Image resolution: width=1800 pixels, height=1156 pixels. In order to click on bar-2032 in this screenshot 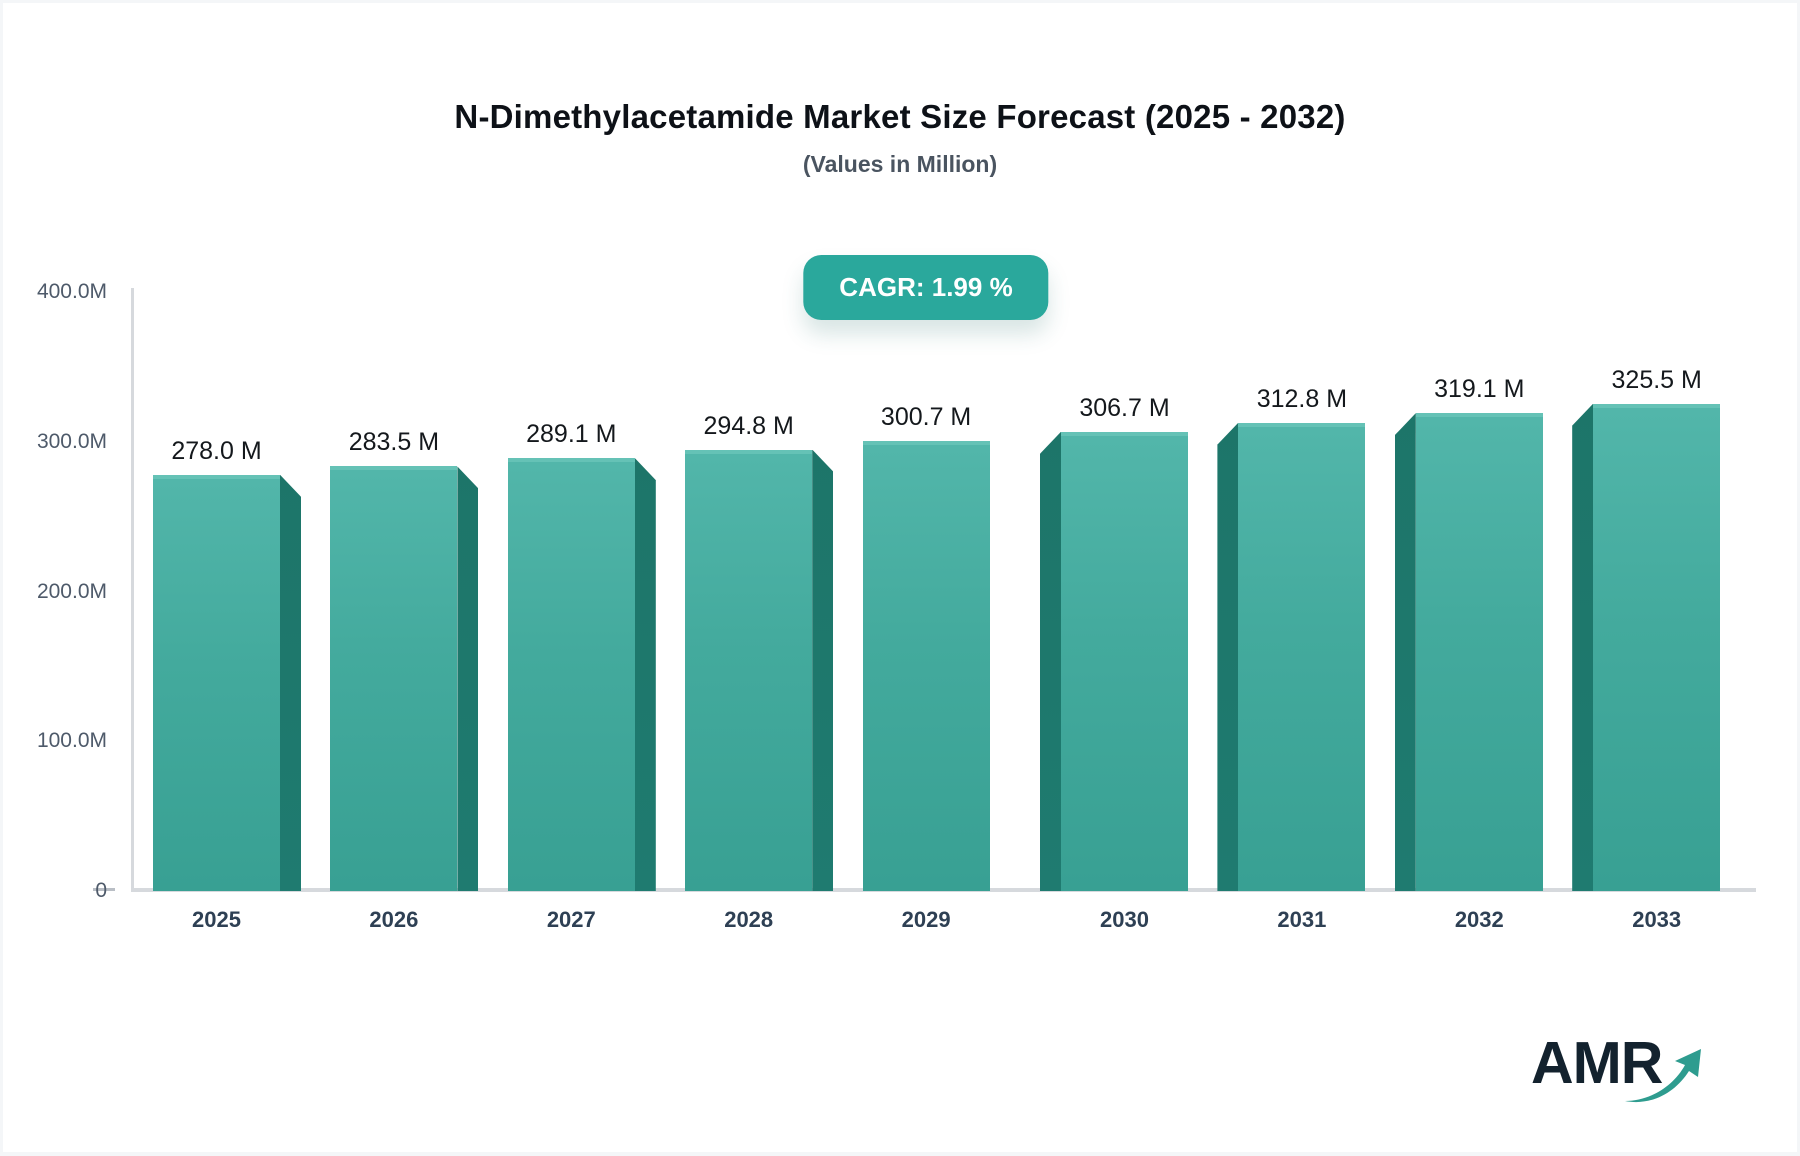, I will do `click(1468, 652)`.